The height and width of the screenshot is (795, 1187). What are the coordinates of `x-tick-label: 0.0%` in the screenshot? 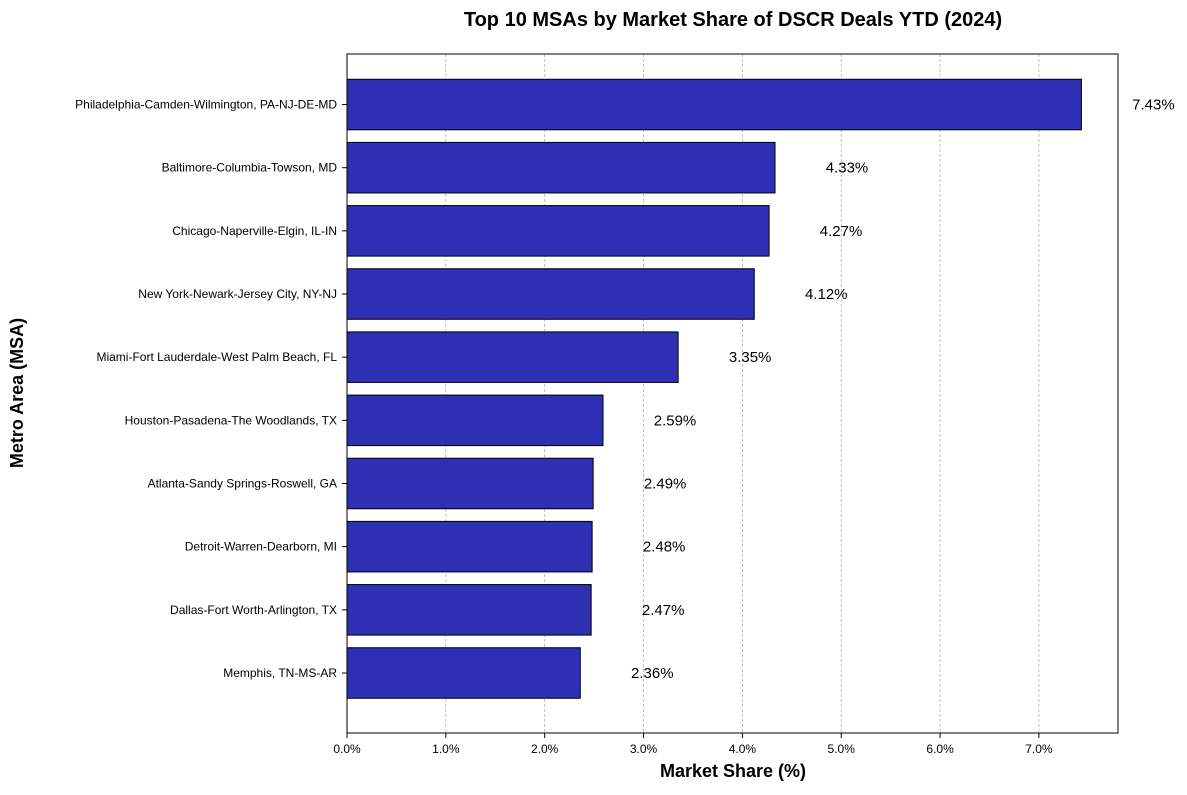 It's located at (347, 749).